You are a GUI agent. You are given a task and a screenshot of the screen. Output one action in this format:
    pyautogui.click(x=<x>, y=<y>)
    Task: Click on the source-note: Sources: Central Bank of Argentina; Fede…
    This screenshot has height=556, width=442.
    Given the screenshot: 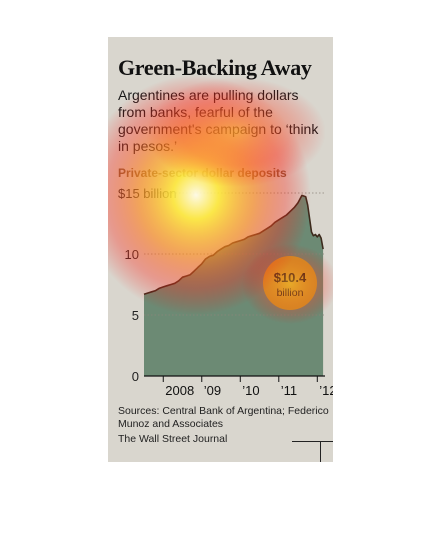 What is the action you would take?
    pyautogui.click(x=223, y=417)
    